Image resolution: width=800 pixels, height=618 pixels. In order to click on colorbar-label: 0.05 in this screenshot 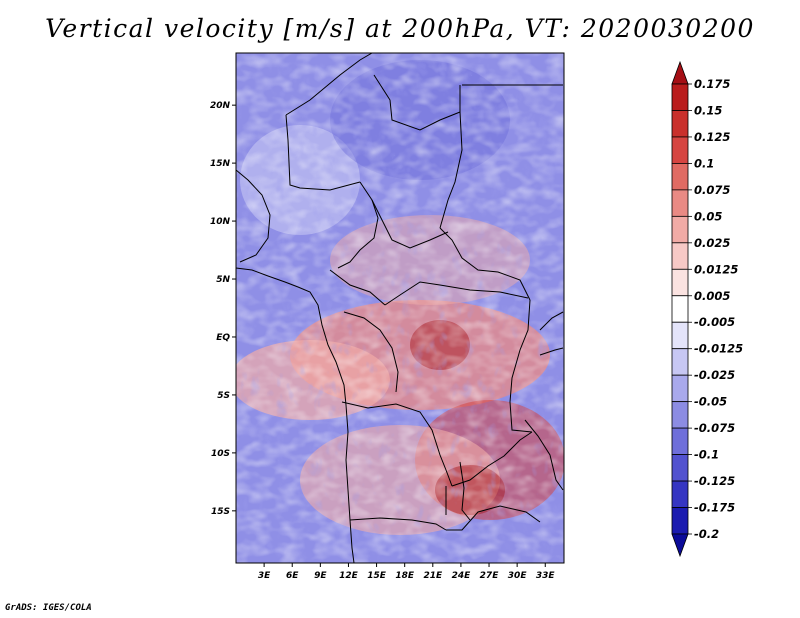, I will do `click(708, 216)`.